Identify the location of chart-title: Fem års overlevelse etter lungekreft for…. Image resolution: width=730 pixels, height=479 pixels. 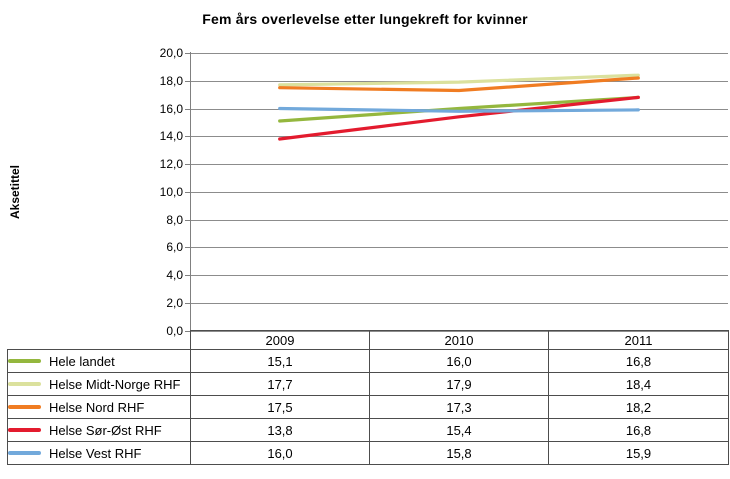
(365, 19).